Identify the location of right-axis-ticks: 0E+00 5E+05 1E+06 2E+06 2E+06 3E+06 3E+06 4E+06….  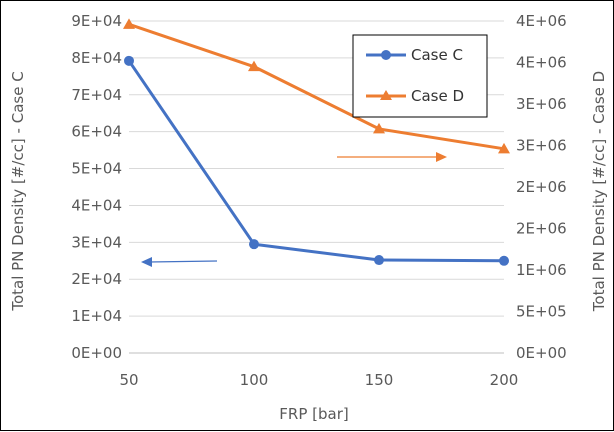
(541, 187).